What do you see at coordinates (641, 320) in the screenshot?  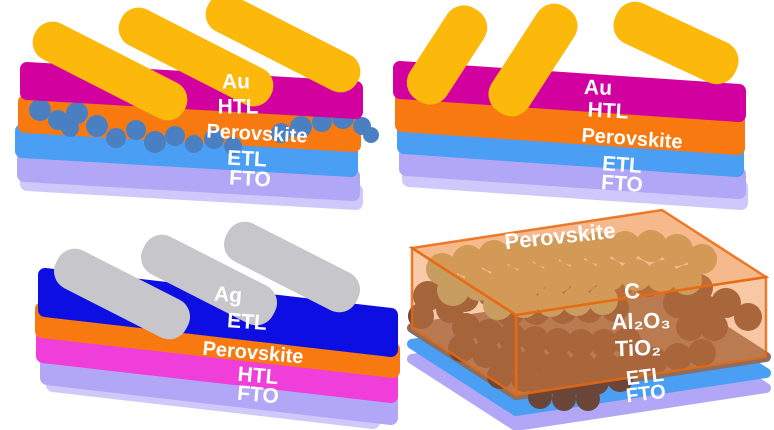 I see `al2o3-label: Al₂O₃` at bounding box center [641, 320].